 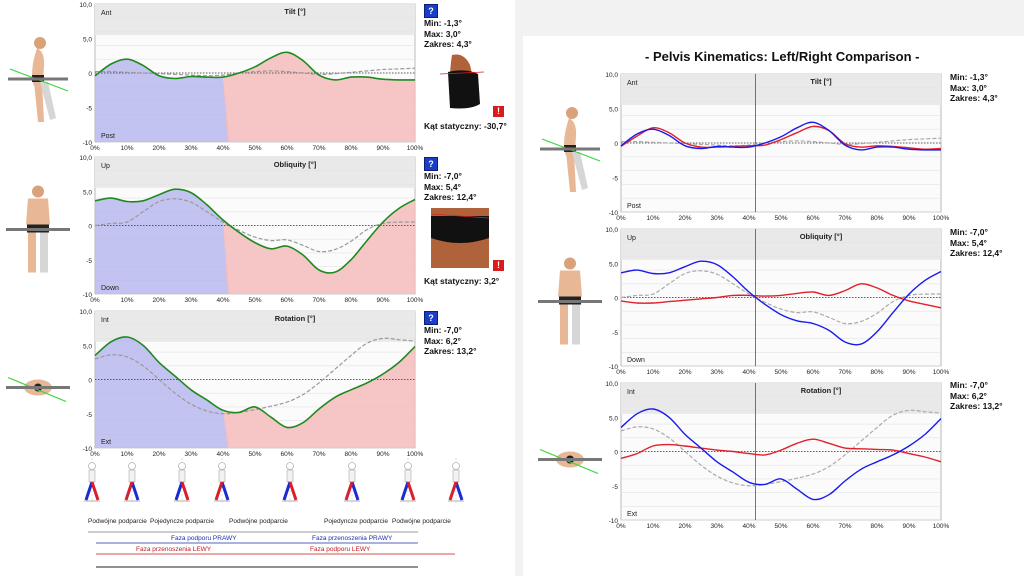 I want to click on chart-title: Obliquity [°], so click(x=295, y=164).